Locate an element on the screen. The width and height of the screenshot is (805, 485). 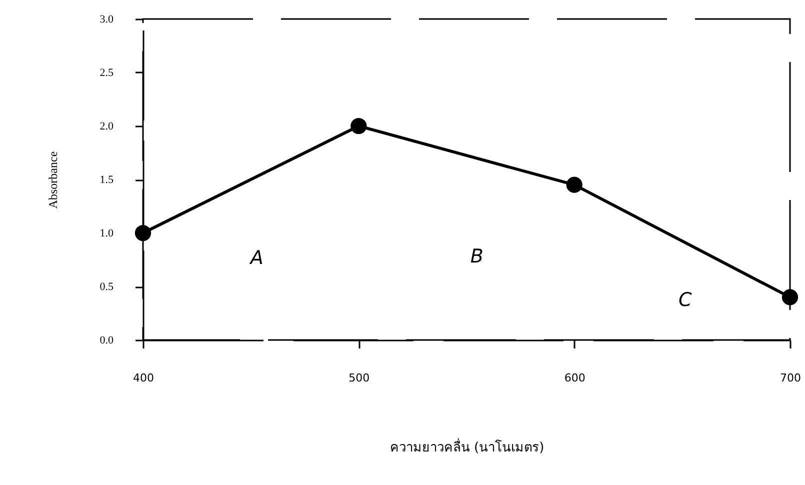
y-tick-label: 2.0 is located at coordinates (107, 126).